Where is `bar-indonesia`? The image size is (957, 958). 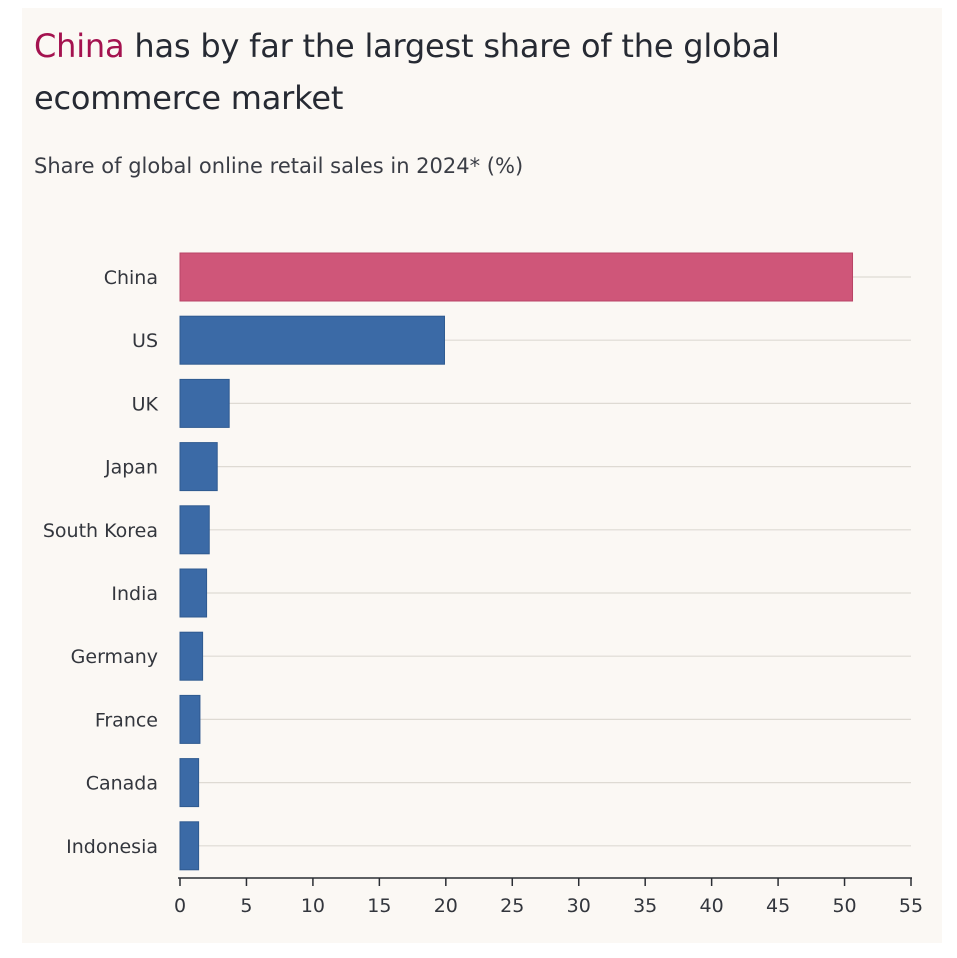 bar-indonesia is located at coordinates (189, 846).